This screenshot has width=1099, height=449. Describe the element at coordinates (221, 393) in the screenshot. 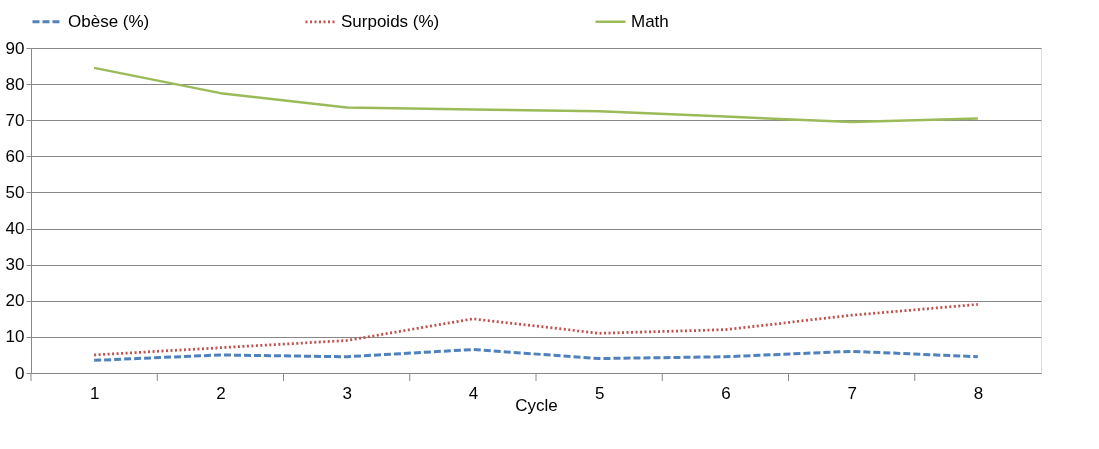

I see `x-tick-label: 2` at that location.